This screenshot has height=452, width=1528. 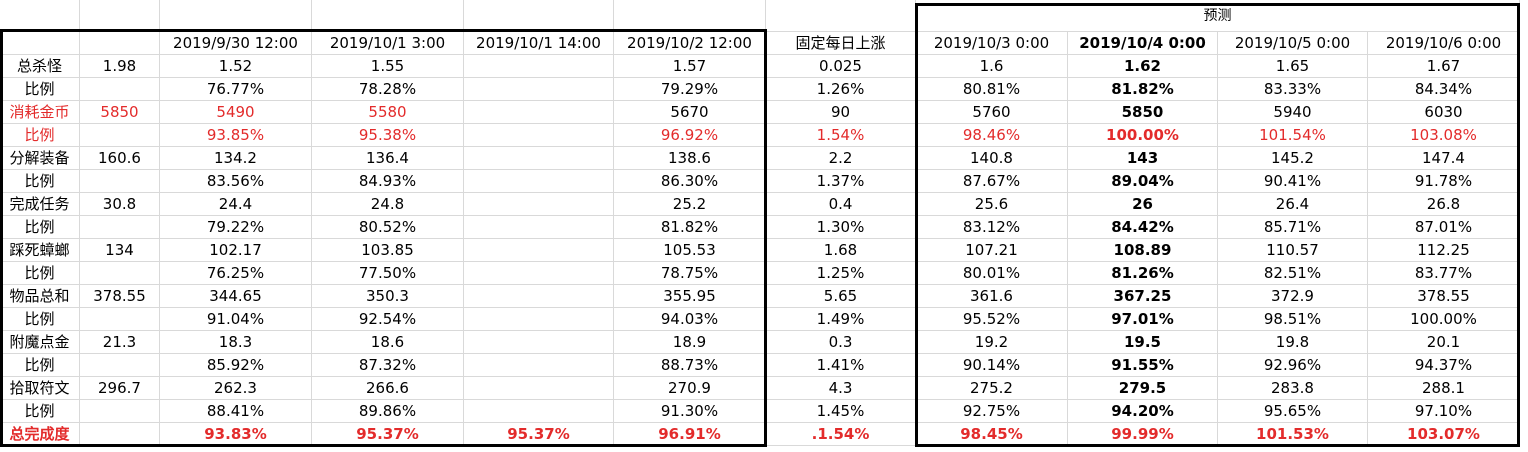 What do you see at coordinates (236, 43) in the screenshot?
I see `header-cell: 2019/9/30 12:00` at bounding box center [236, 43].